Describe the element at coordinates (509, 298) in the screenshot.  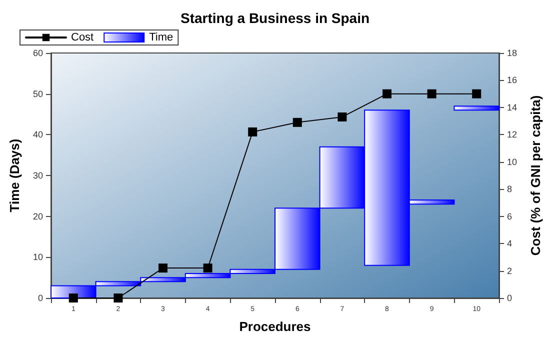
I see `y2-tick-label: 0` at that location.